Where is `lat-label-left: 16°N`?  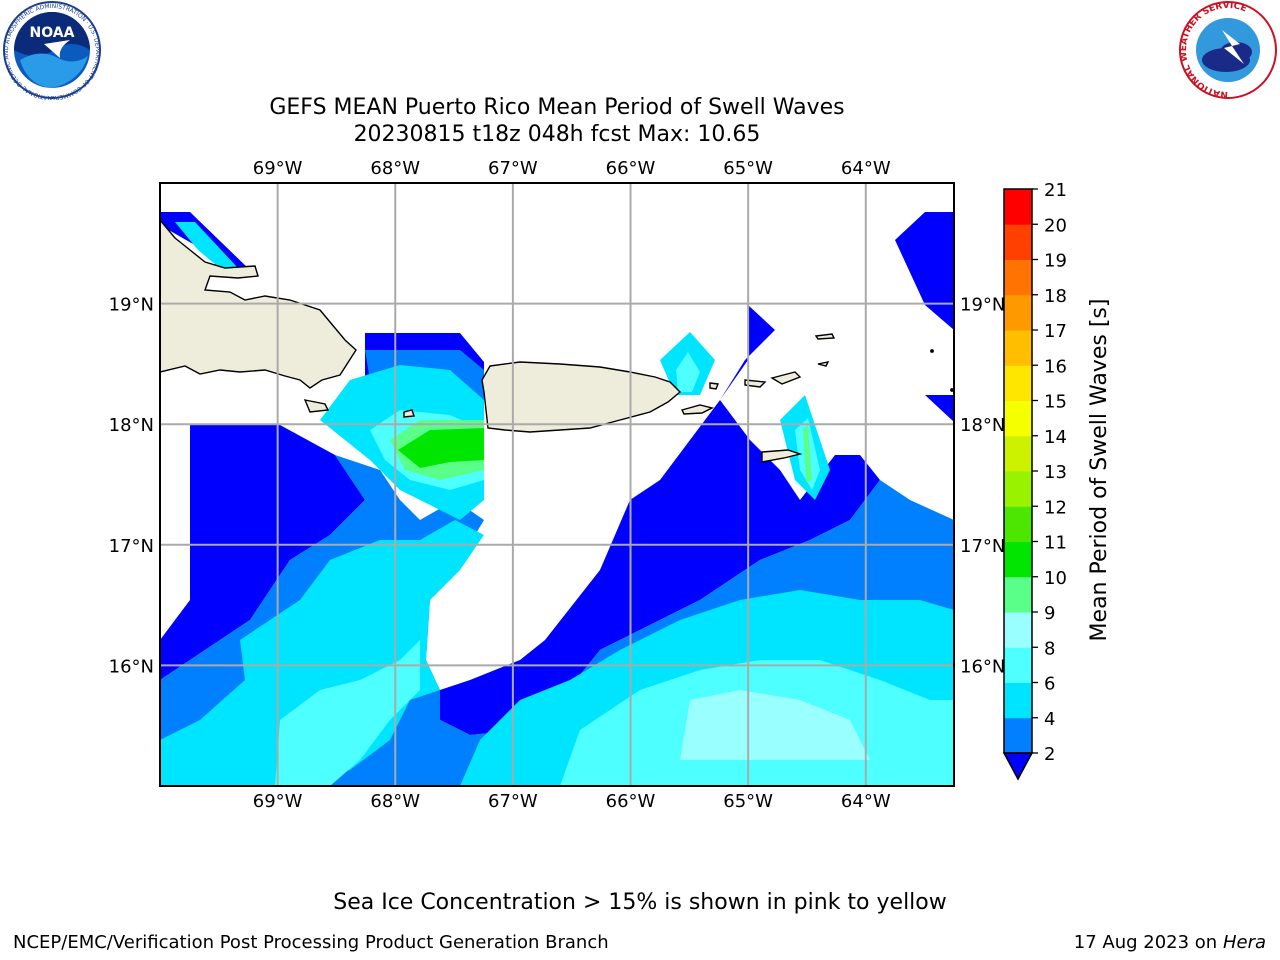
lat-label-left: 16°N is located at coordinates (131, 666).